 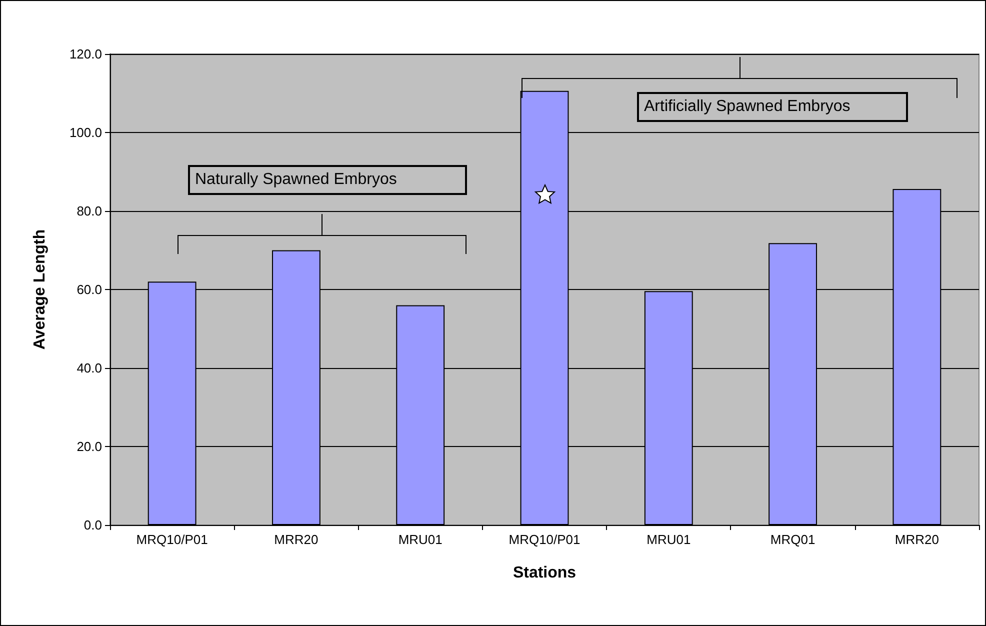 I want to click on y-tick-label: 0.0, so click(x=93, y=525).